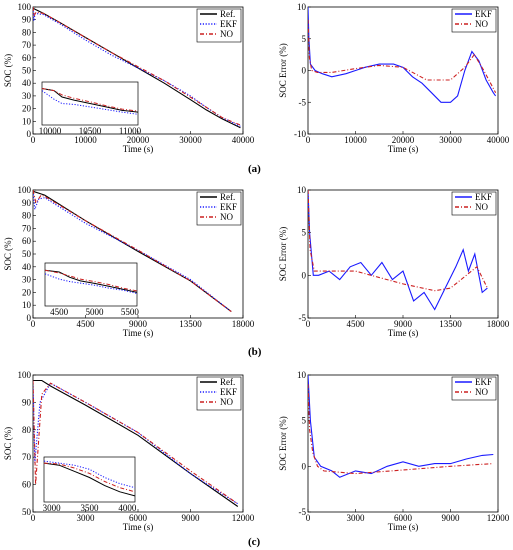  I want to click on c-soc-ylabel: SOC (%), so click(8, 443).